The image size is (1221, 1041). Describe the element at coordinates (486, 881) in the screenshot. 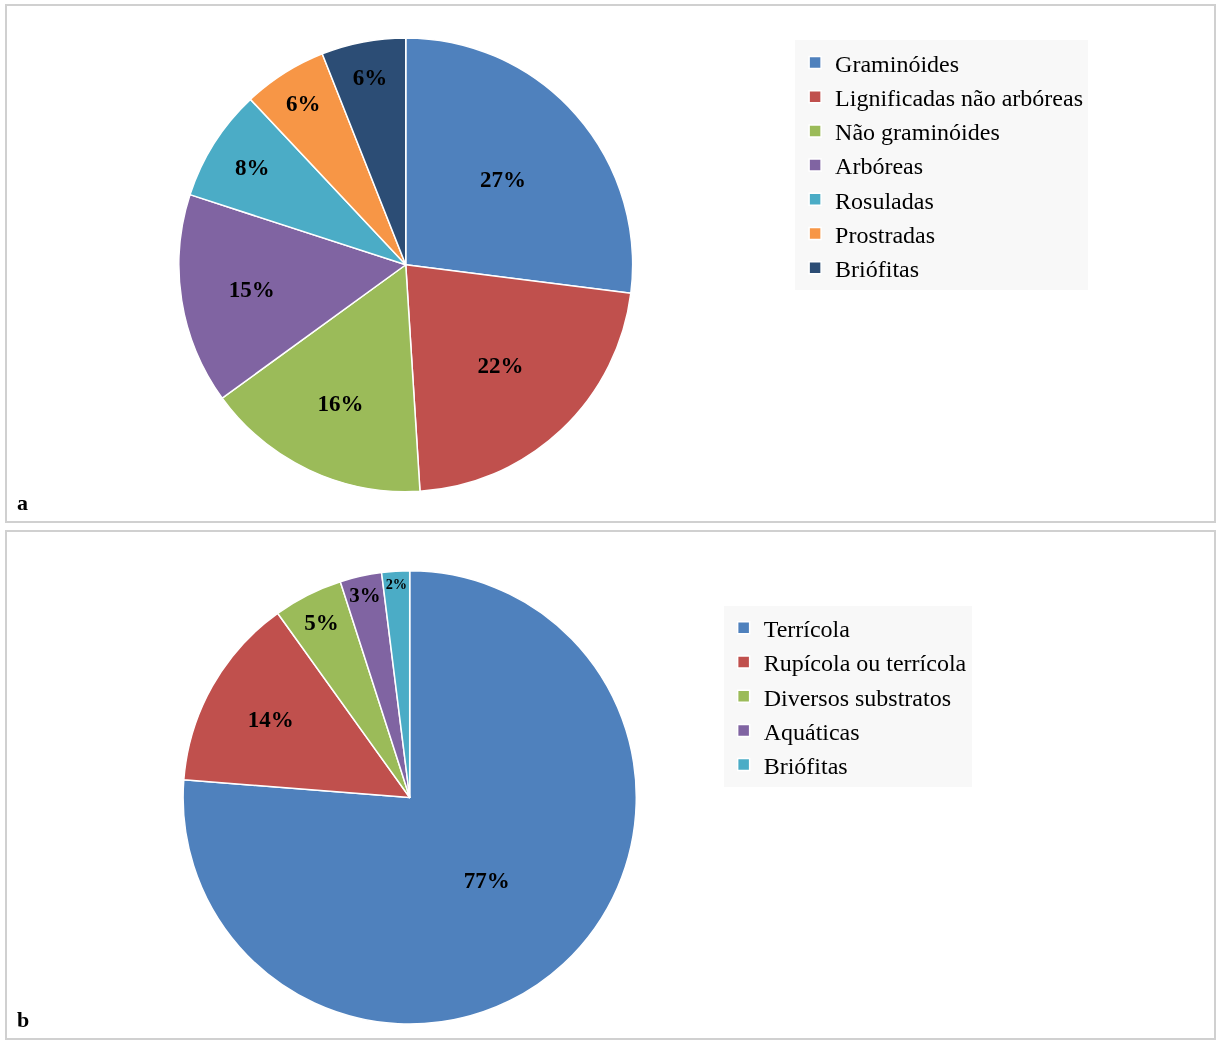

I see `data-label: 77%` at that location.